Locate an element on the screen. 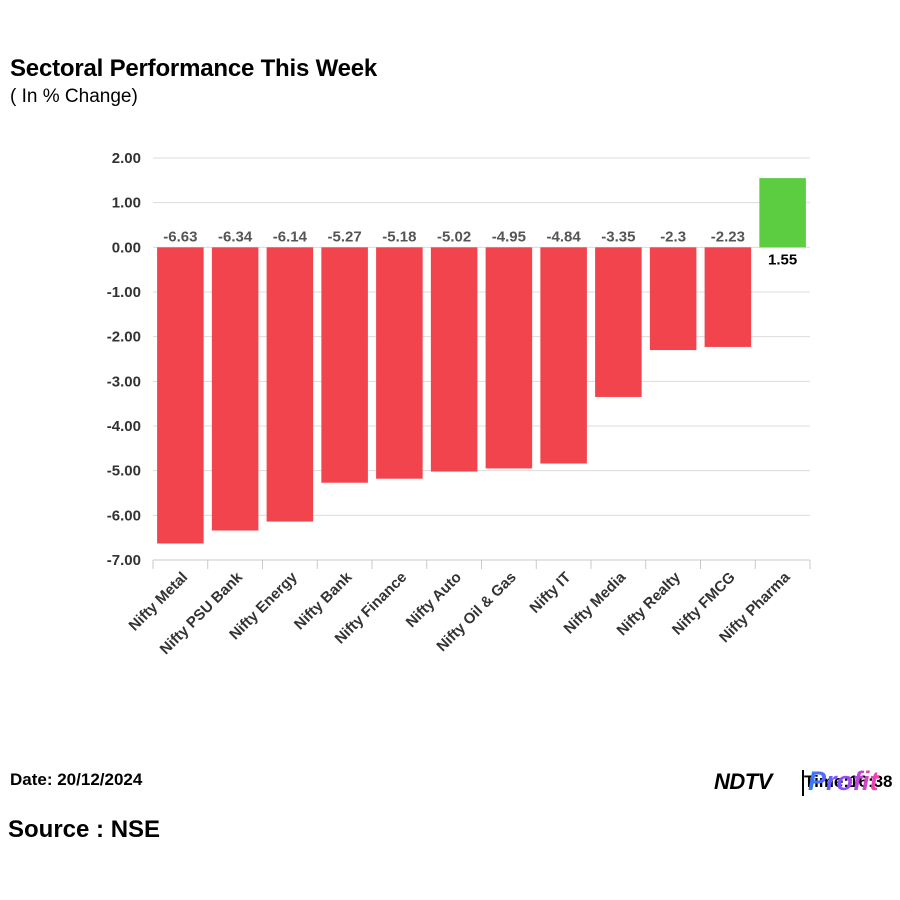 The image size is (900, 900). data-label: 1.55 is located at coordinates (782, 259).